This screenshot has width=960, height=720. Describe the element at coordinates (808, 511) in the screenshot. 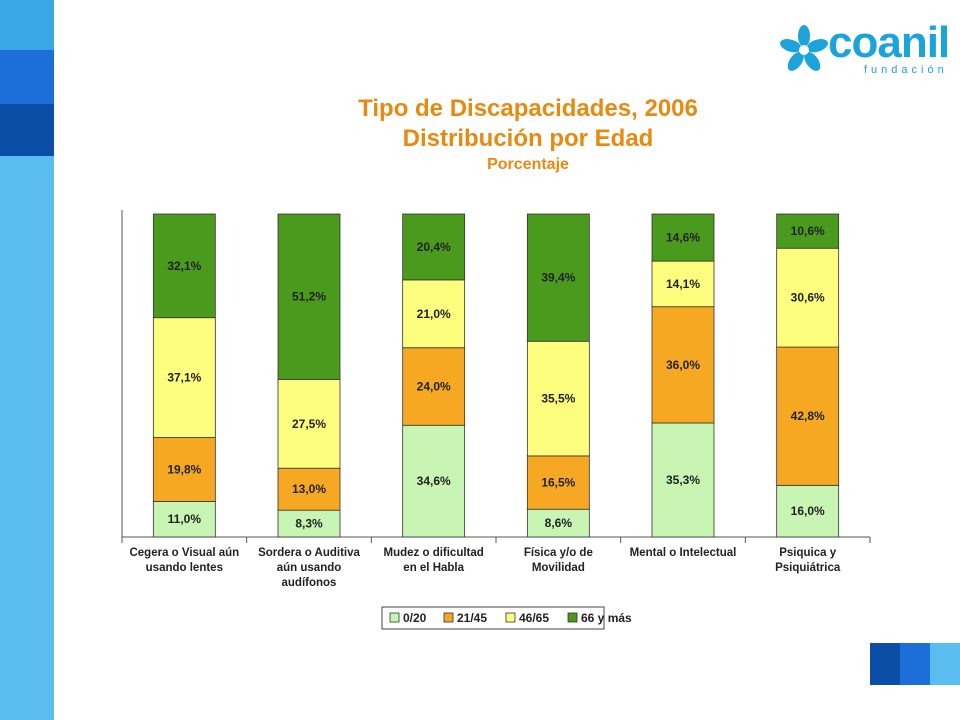

I see `data-label: 16,0%` at that location.